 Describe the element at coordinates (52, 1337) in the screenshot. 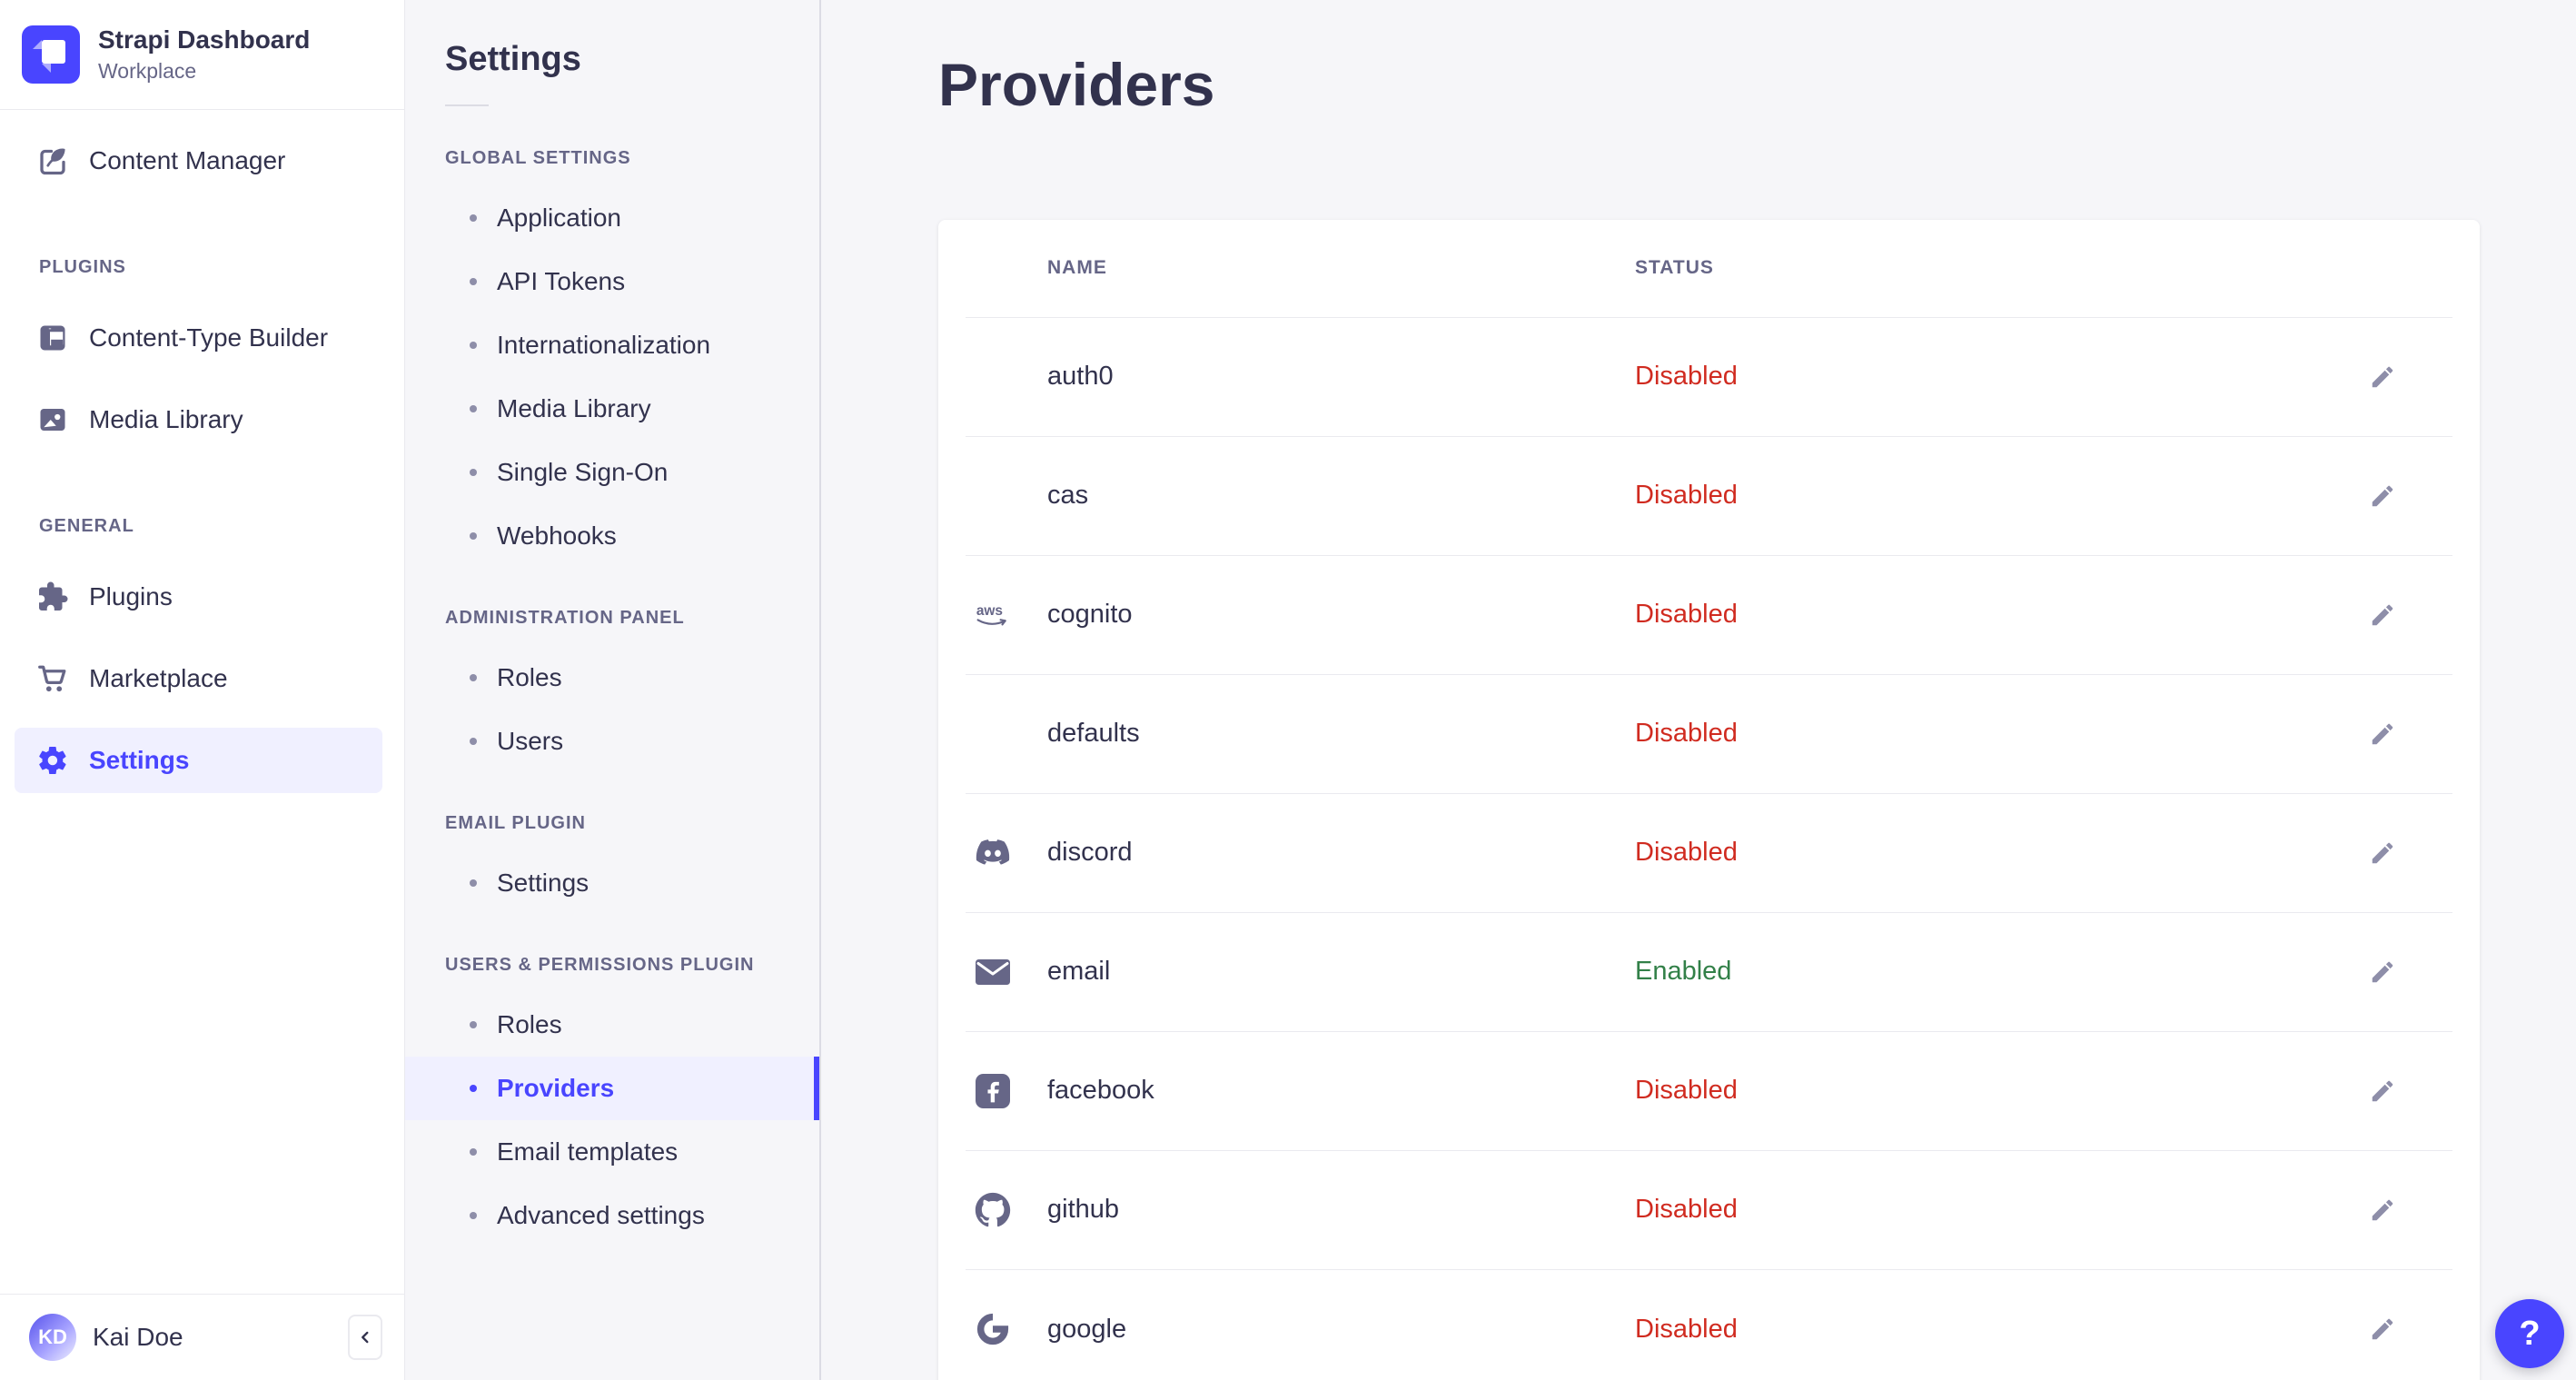

I see `avatar: KD` at that location.